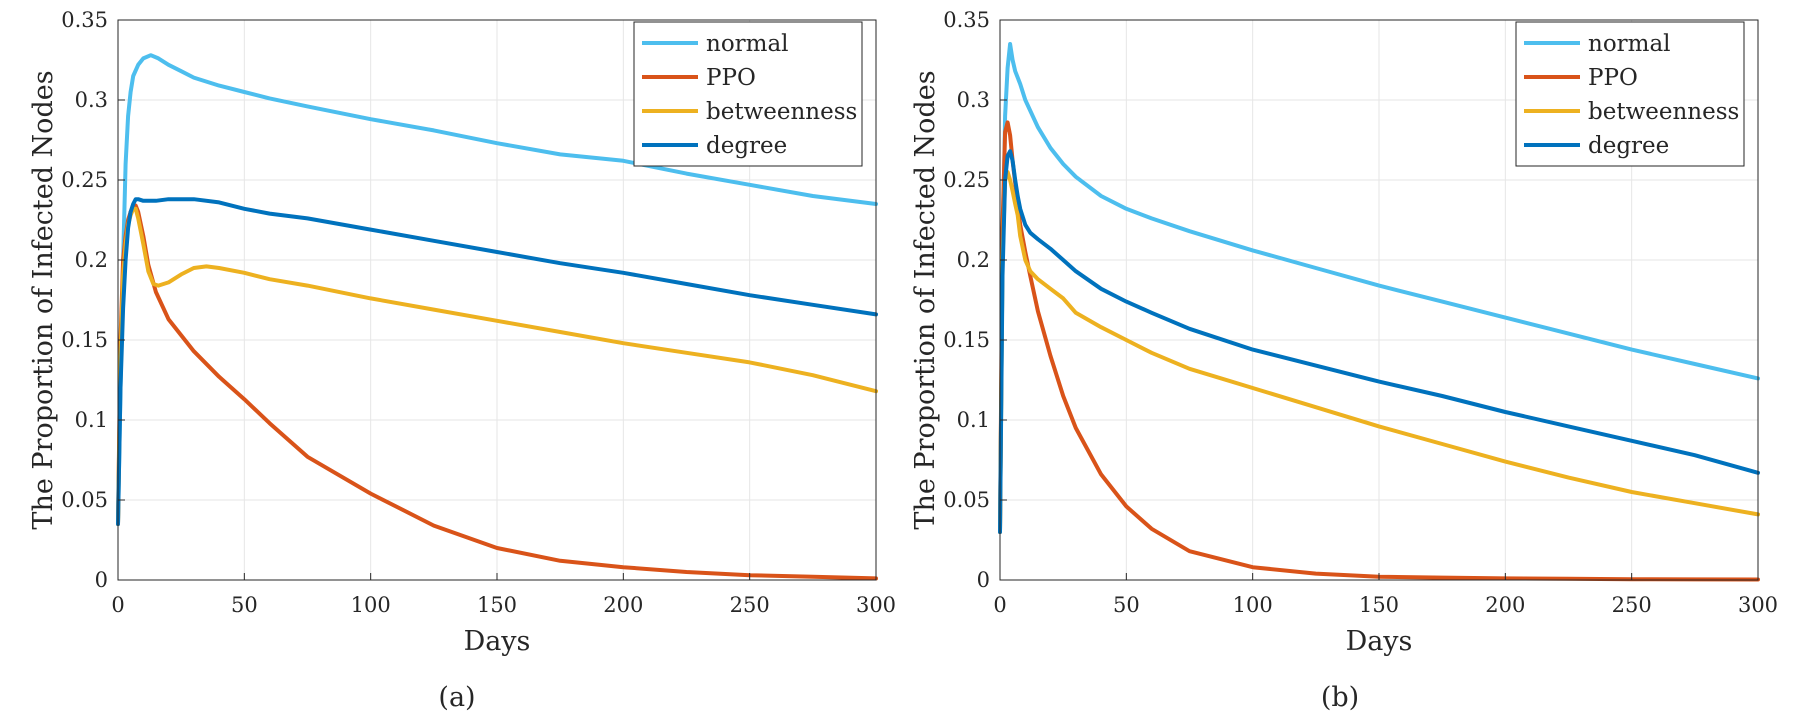  I want to click on panel-label-b: (b), so click(1340, 697).